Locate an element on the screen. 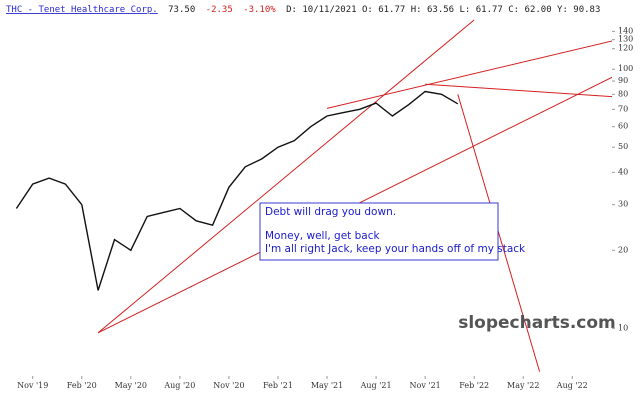 This screenshot has height=403, width=640. y-tick-label: 130 is located at coordinates (625, 39).